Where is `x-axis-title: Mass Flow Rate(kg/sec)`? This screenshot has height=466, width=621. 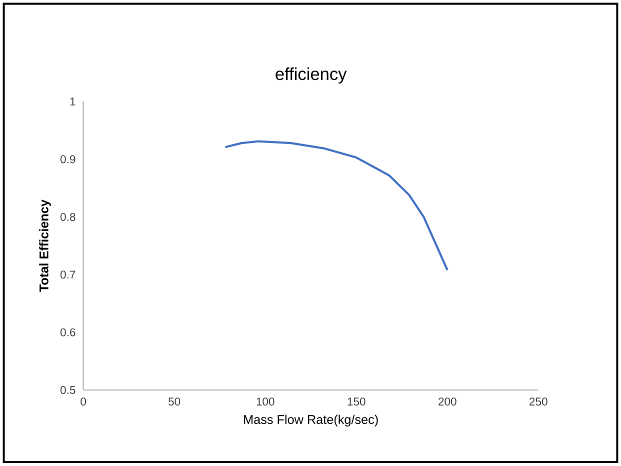
x-axis-title: Mass Flow Rate(kg/sec) is located at coordinates (311, 420).